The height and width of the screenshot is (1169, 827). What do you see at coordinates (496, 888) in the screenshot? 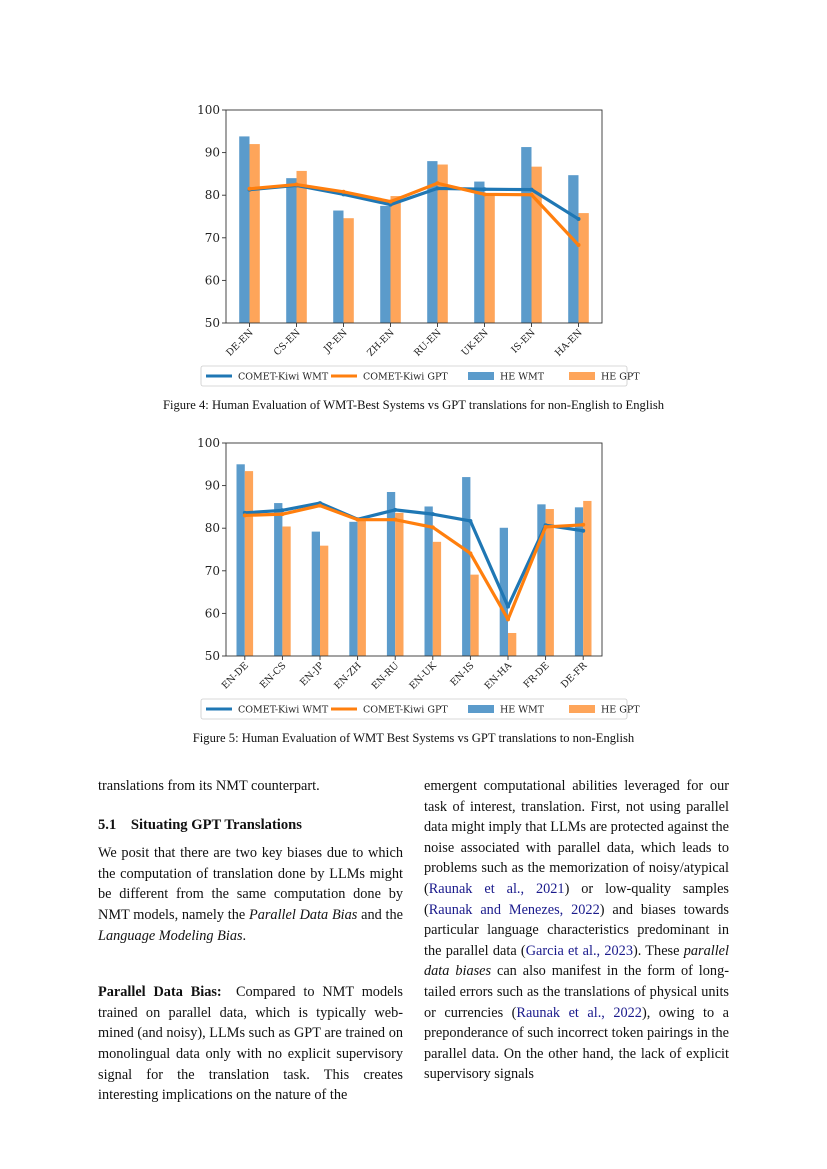
I see `citation-link: Raunak et al., 2021` at bounding box center [496, 888].